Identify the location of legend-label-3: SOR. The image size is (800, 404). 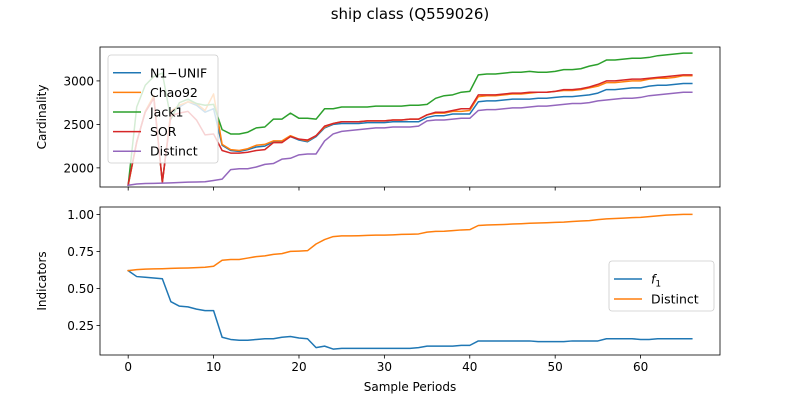
(163, 131).